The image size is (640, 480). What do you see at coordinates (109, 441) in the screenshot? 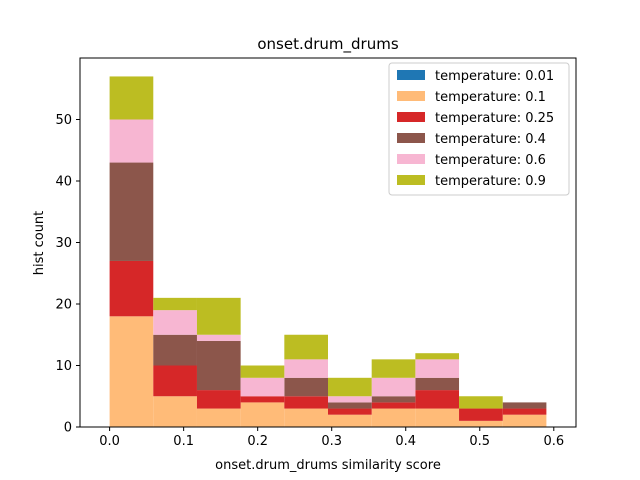
I see `x-tick-label: 0.0` at bounding box center [109, 441].